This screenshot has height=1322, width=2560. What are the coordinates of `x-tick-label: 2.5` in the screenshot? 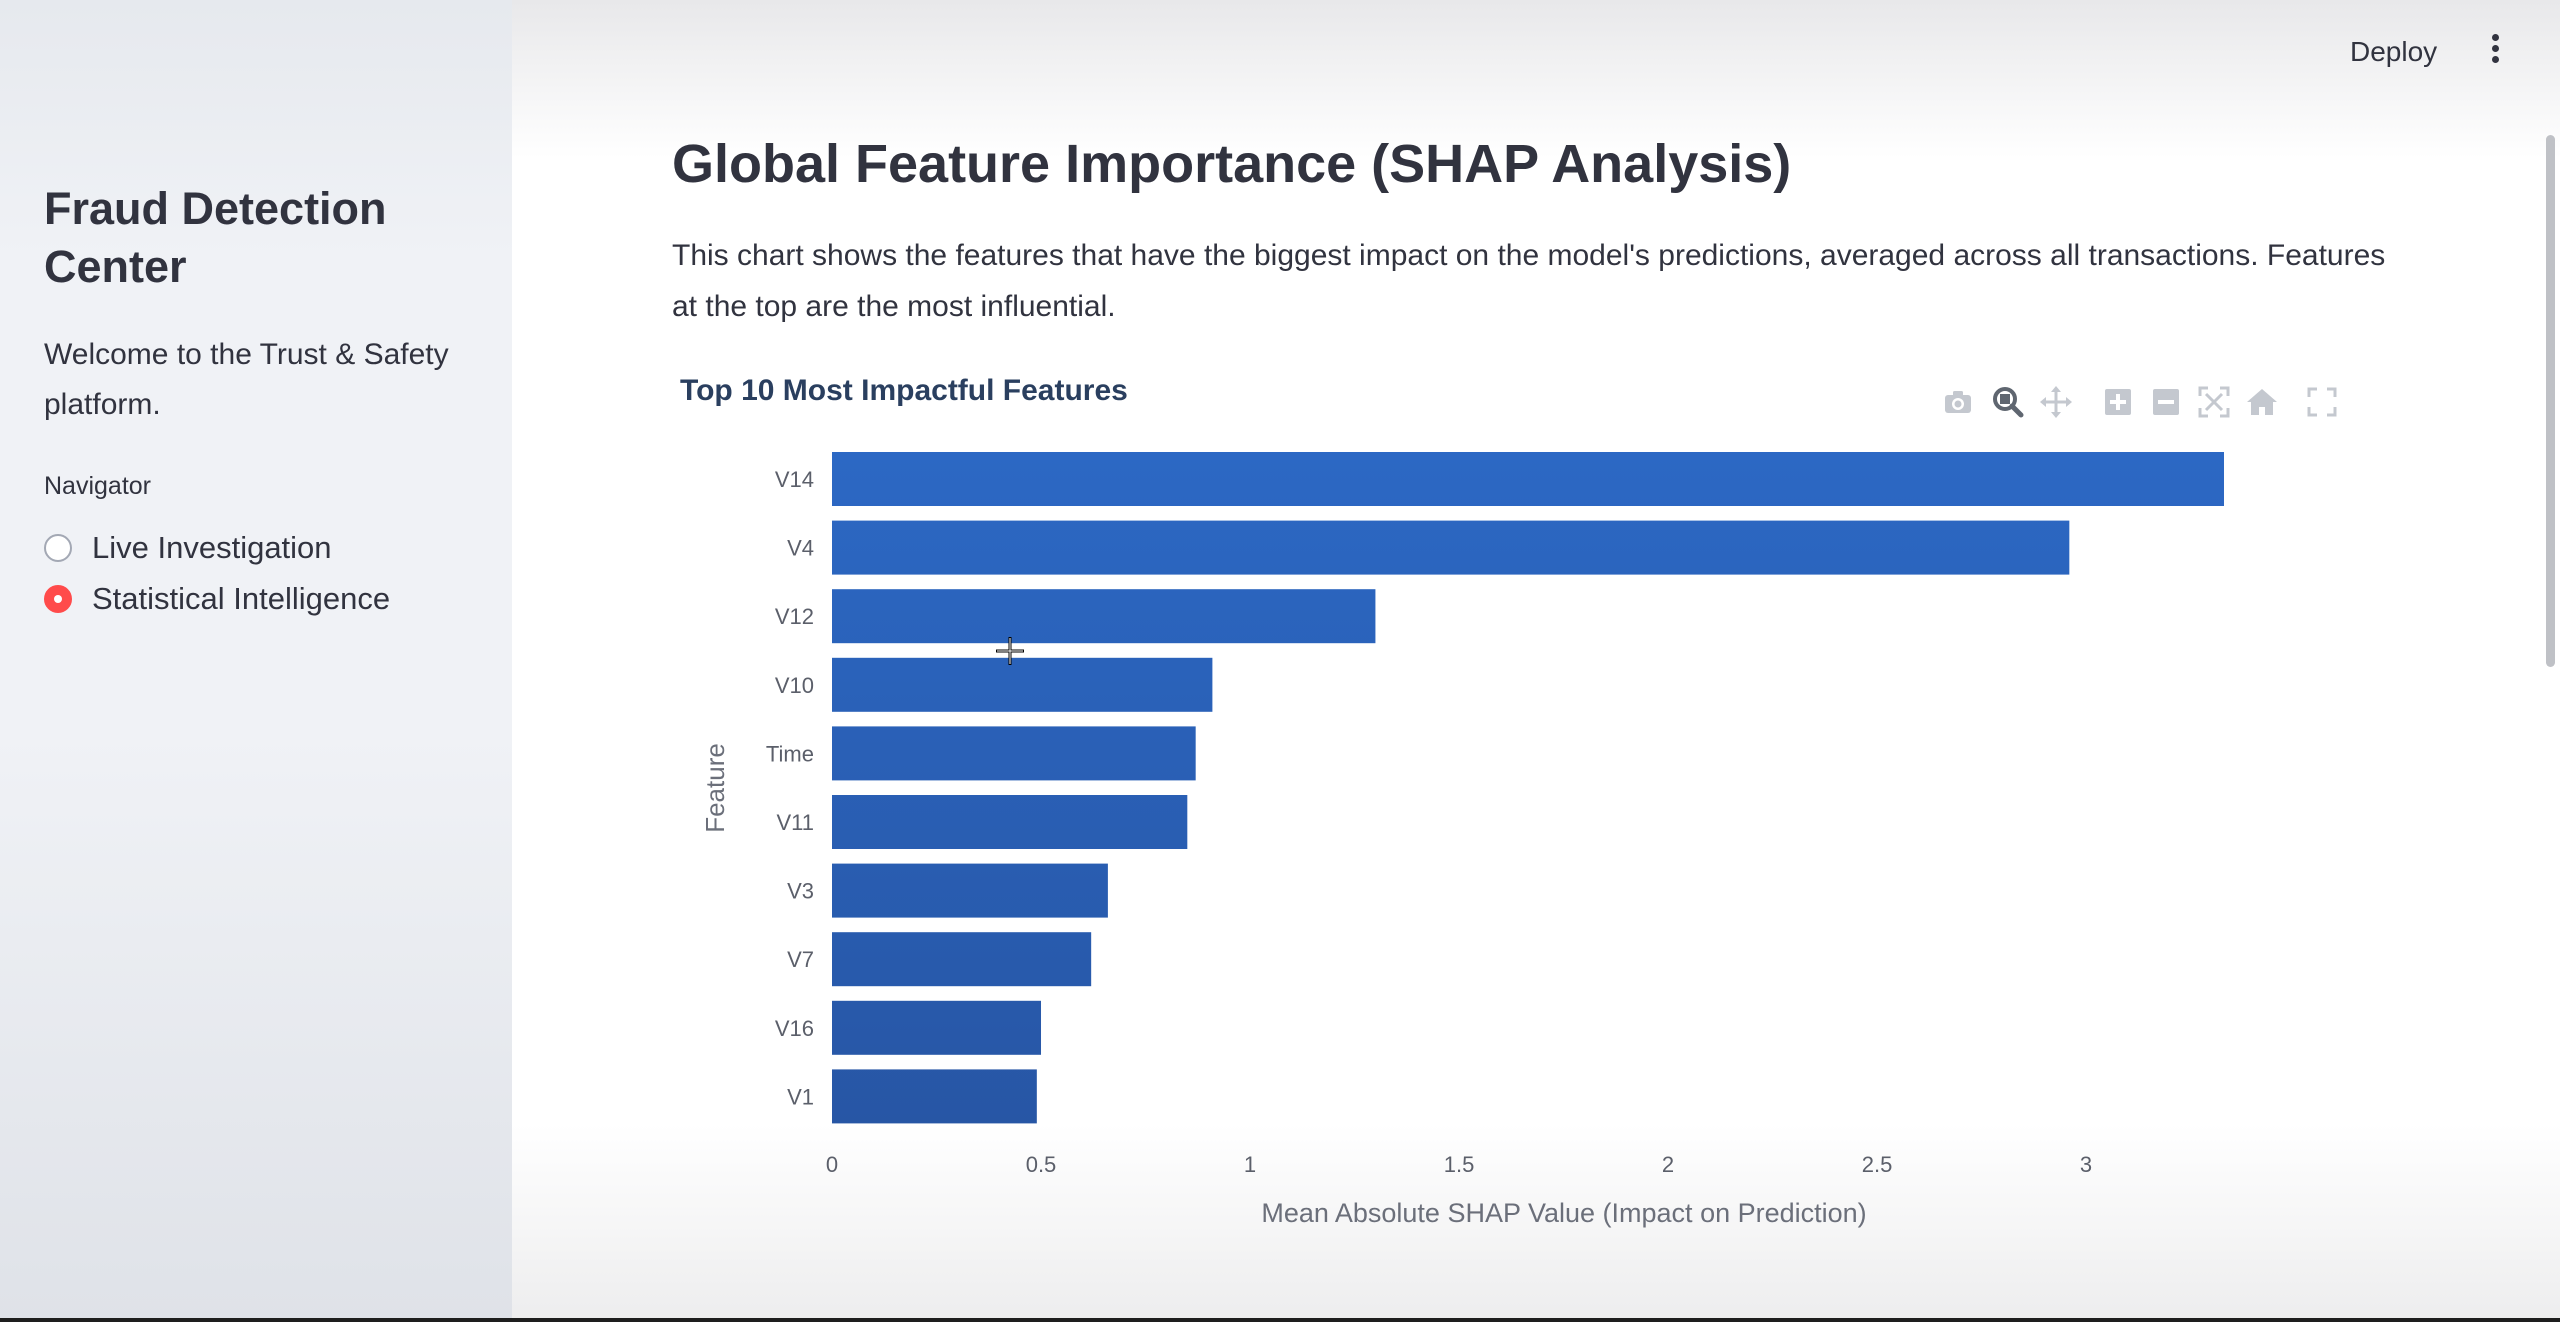 It's located at (1877, 1164).